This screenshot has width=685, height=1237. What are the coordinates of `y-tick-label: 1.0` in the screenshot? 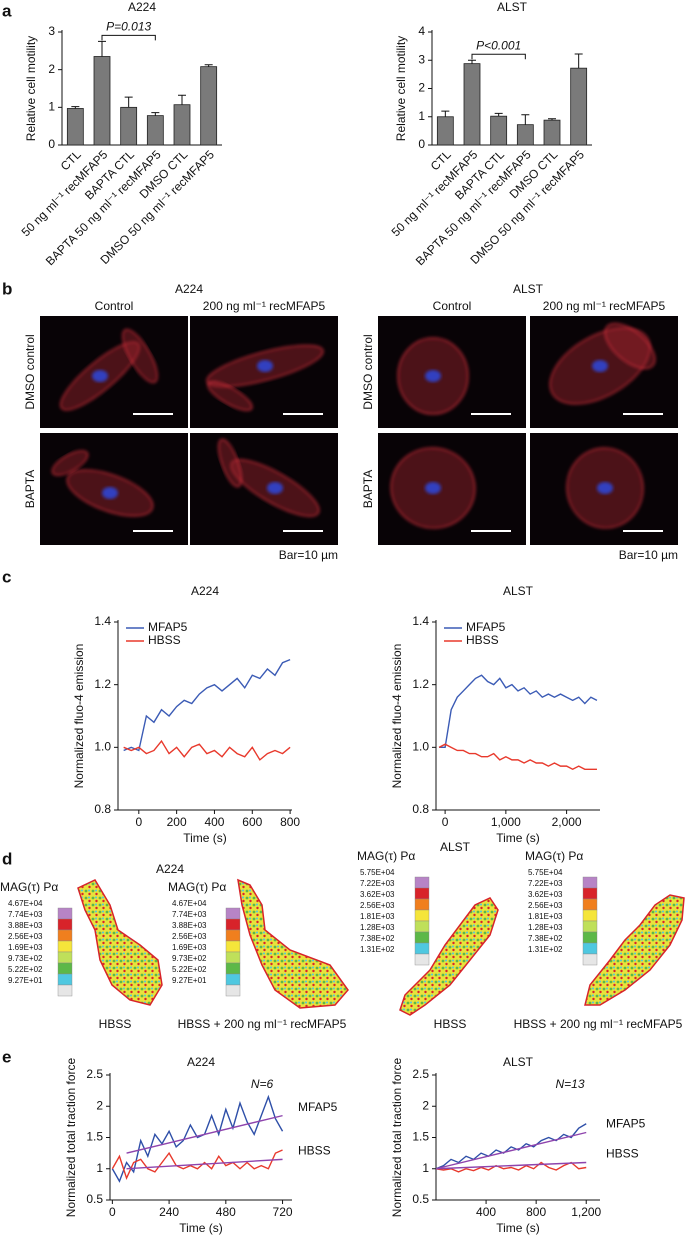 It's located at (420, 747).